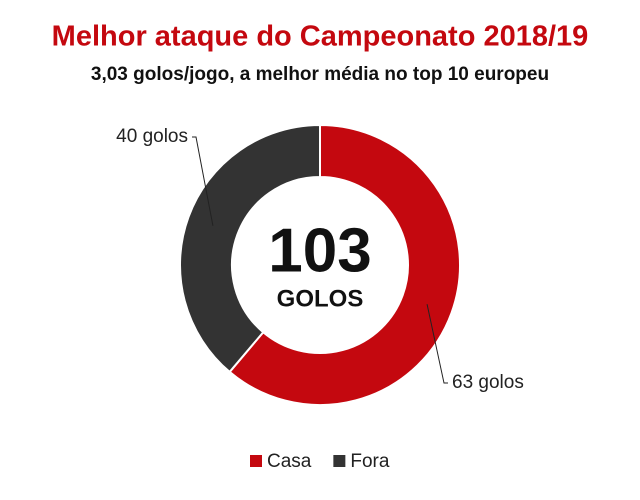  Describe the element at coordinates (320, 37) in the screenshot. I see `chart-title: Melhor ataque do Campeonato 2018/19` at that location.